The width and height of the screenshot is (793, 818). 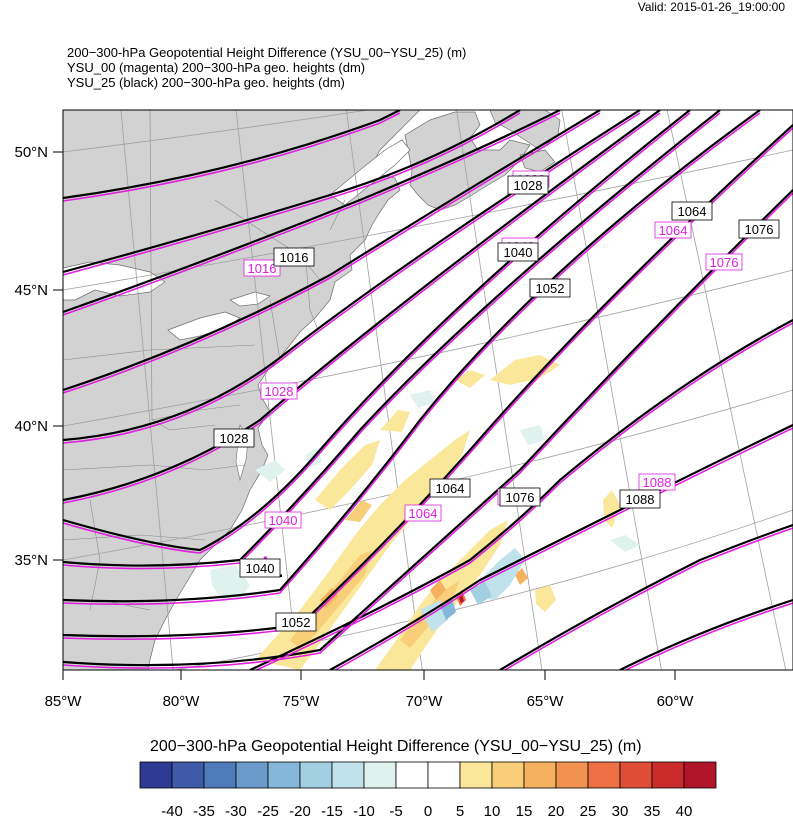 What do you see at coordinates (711, 7) in the screenshot?
I see `valid-time: Valid: 2015-01-26_19:00:00` at bounding box center [711, 7].